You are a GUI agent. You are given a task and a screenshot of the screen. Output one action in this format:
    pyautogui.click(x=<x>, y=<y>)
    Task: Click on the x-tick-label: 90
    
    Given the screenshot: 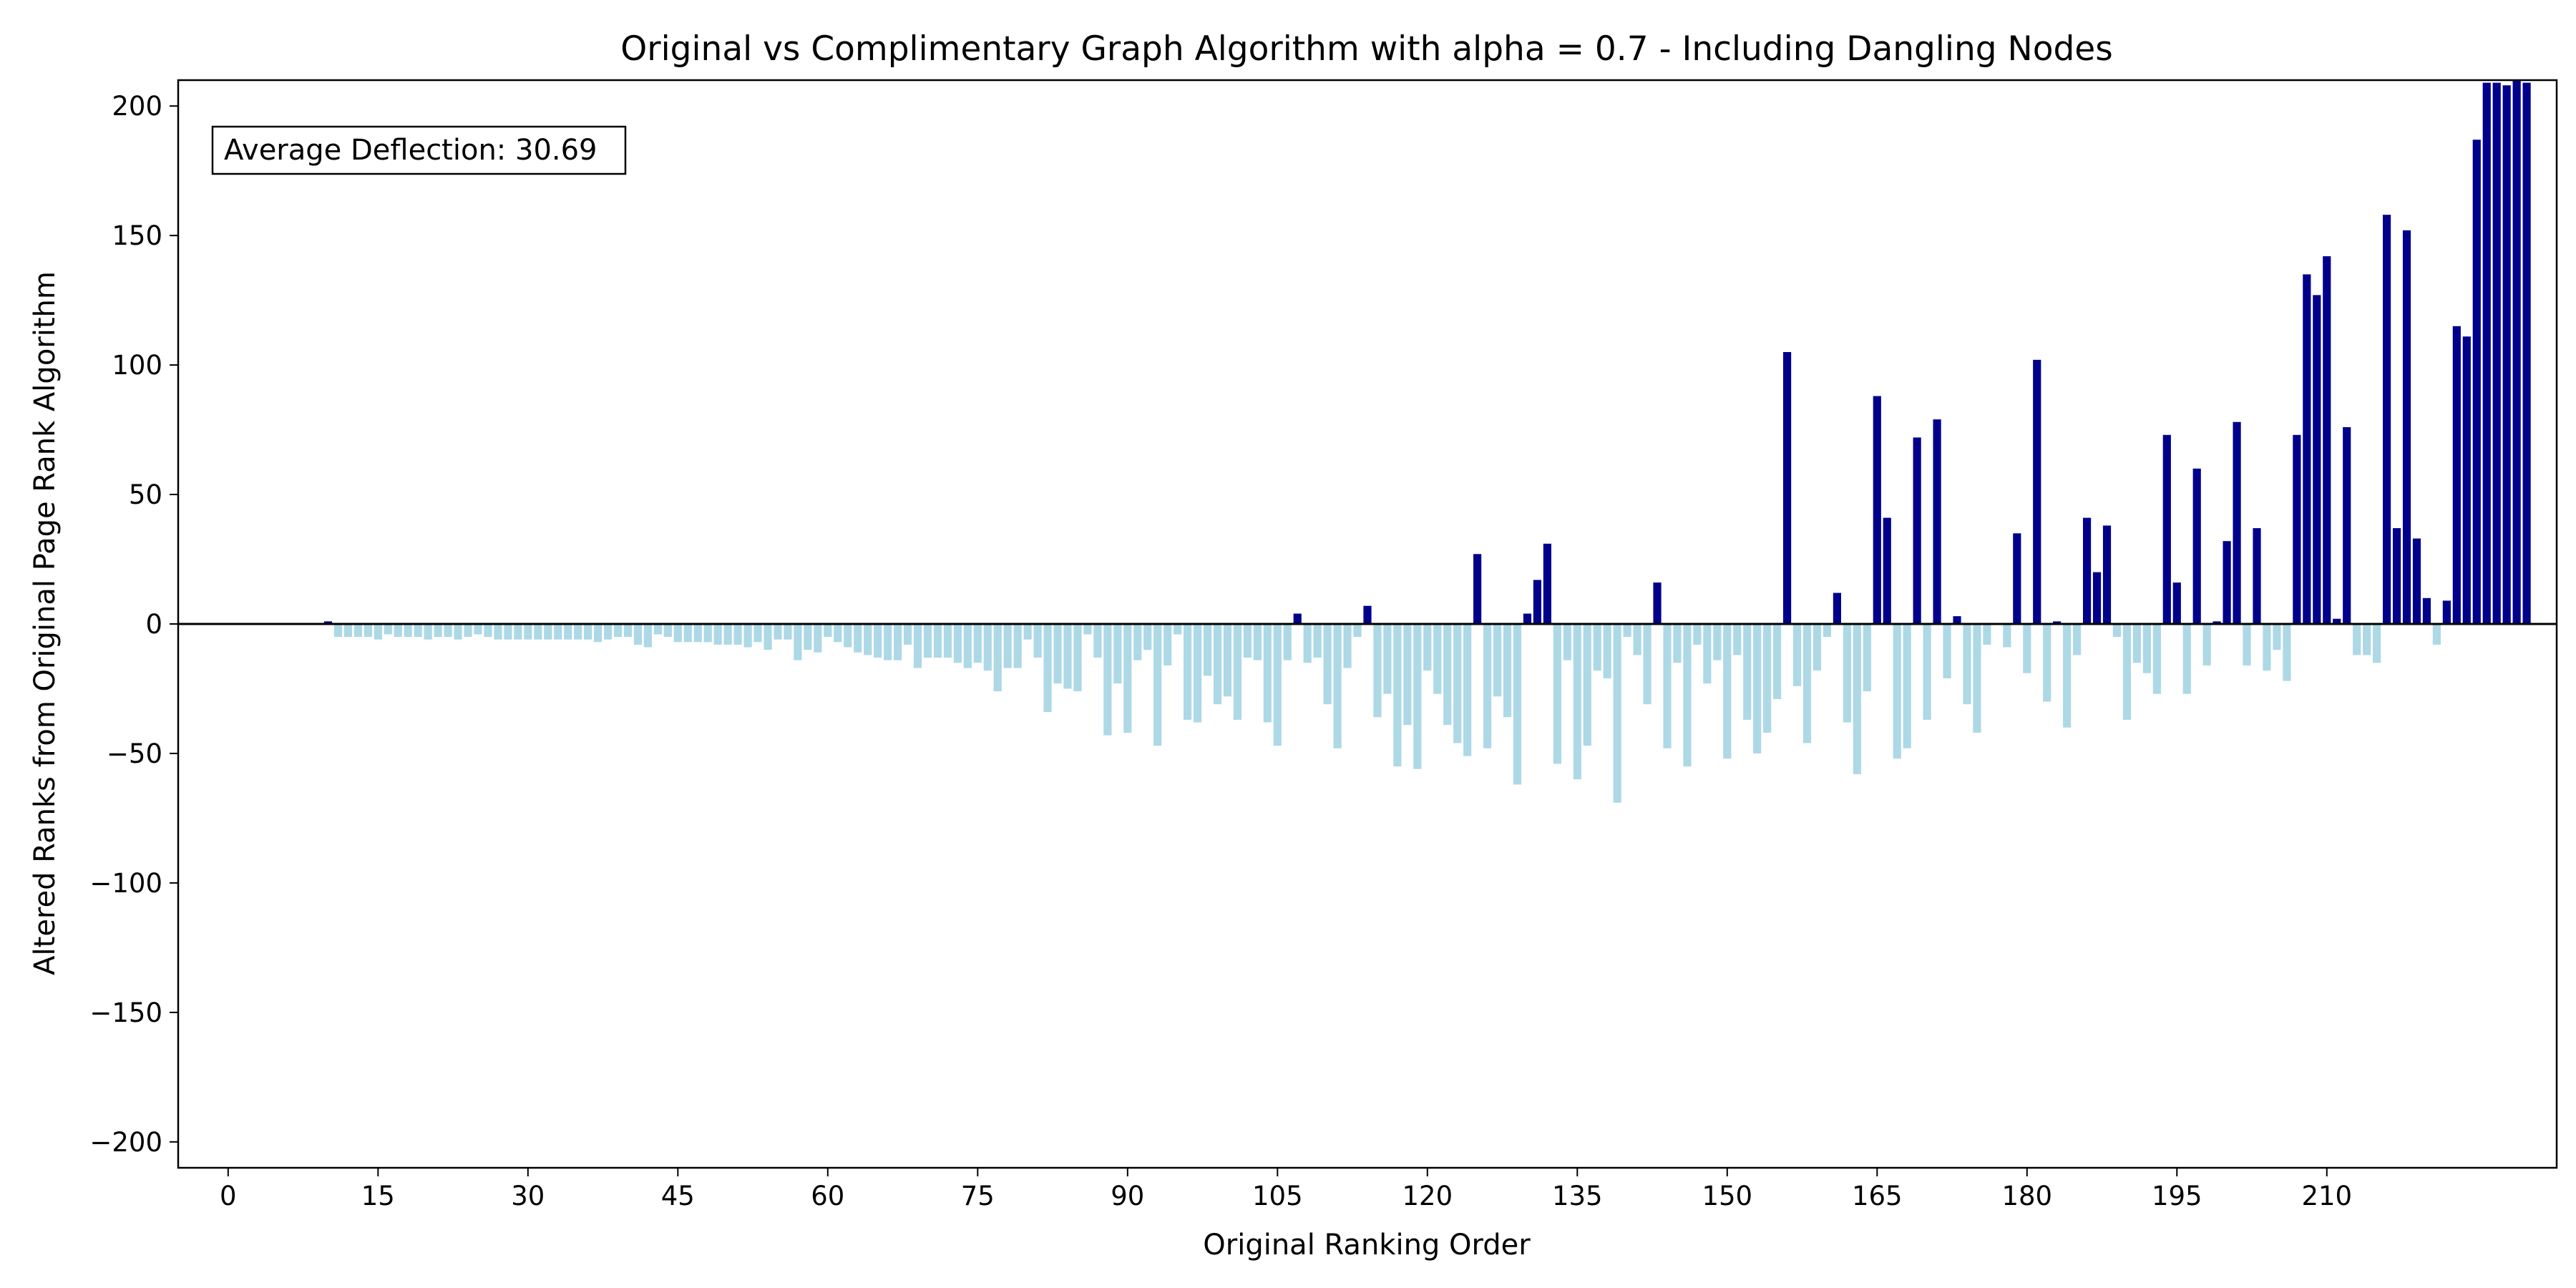 What is the action you would take?
    pyautogui.click(x=1127, y=1196)
    